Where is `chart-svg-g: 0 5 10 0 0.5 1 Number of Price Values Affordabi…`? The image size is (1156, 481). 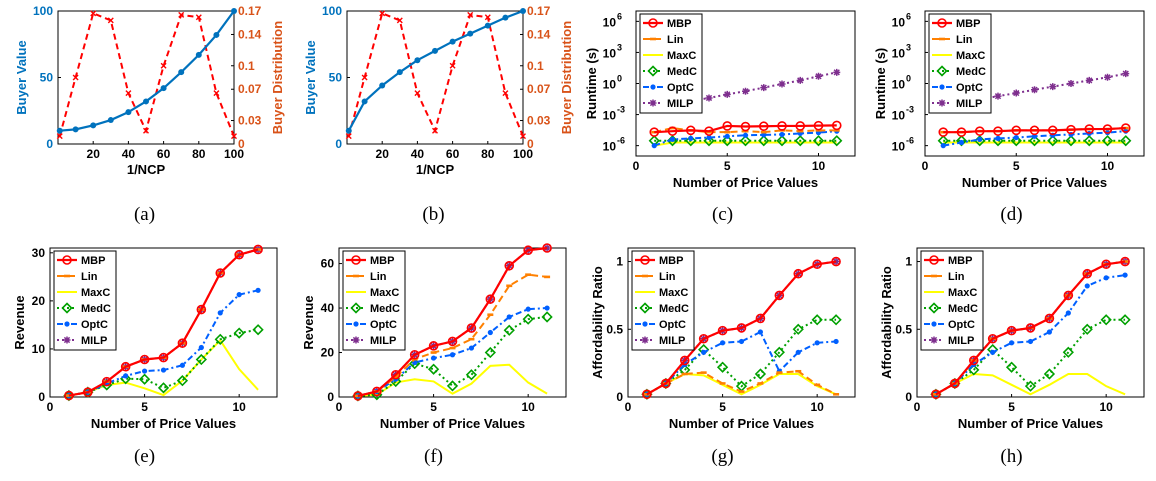
chart-svg-g: 0 5 10 0 0.5 1 Number of Price Values Affordabi… is located at coordinates (723, 339).